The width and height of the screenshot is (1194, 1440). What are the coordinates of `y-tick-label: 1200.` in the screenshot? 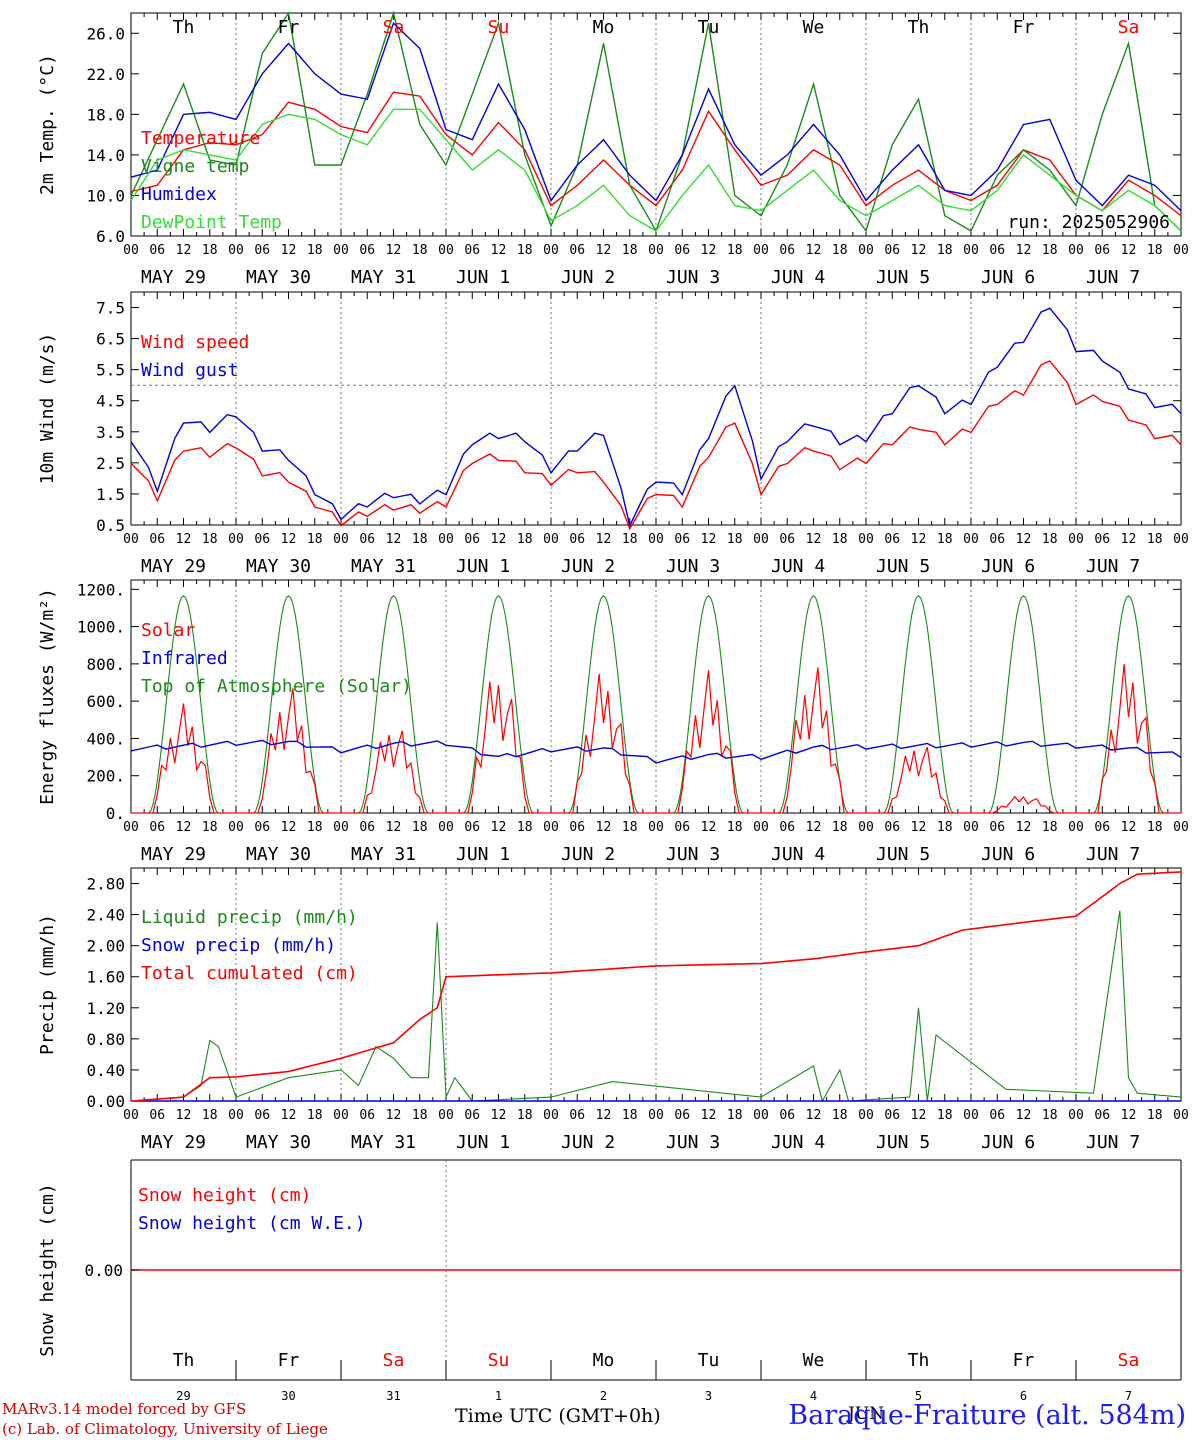 It's located at (101, 589).